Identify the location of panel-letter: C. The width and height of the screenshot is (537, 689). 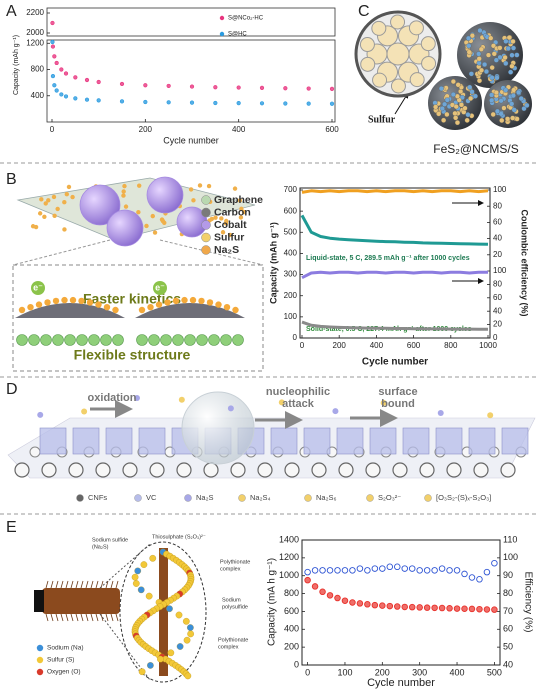
(364, 11).